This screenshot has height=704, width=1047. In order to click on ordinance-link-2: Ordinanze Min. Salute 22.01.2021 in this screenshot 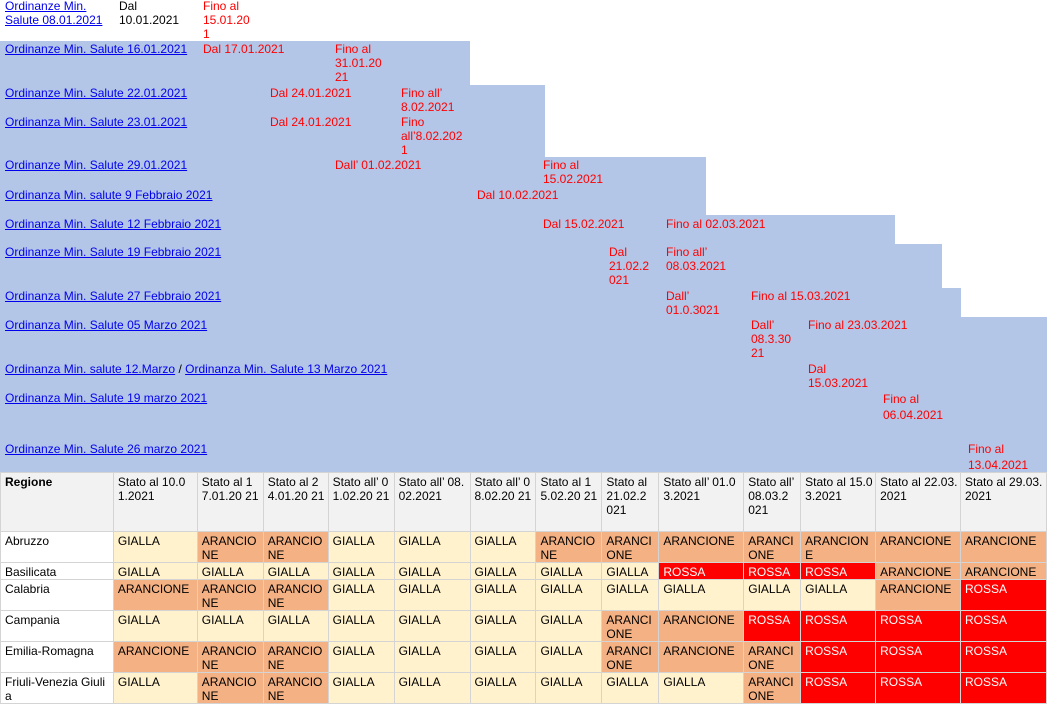, I will do `click(96, 93)`.